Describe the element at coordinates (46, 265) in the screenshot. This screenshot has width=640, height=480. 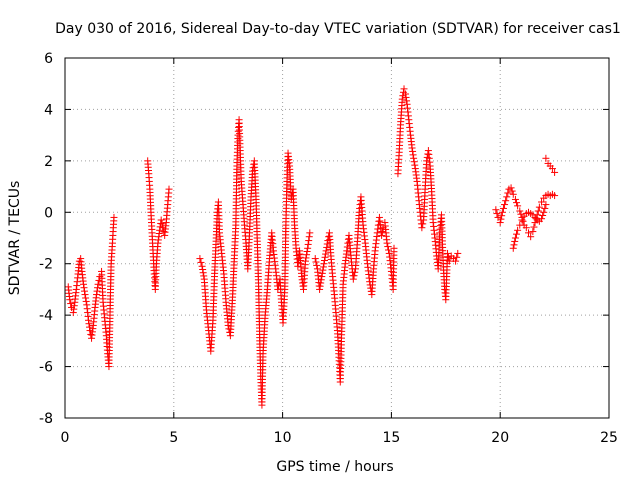
I see `y-tick-label: -2` at that location.